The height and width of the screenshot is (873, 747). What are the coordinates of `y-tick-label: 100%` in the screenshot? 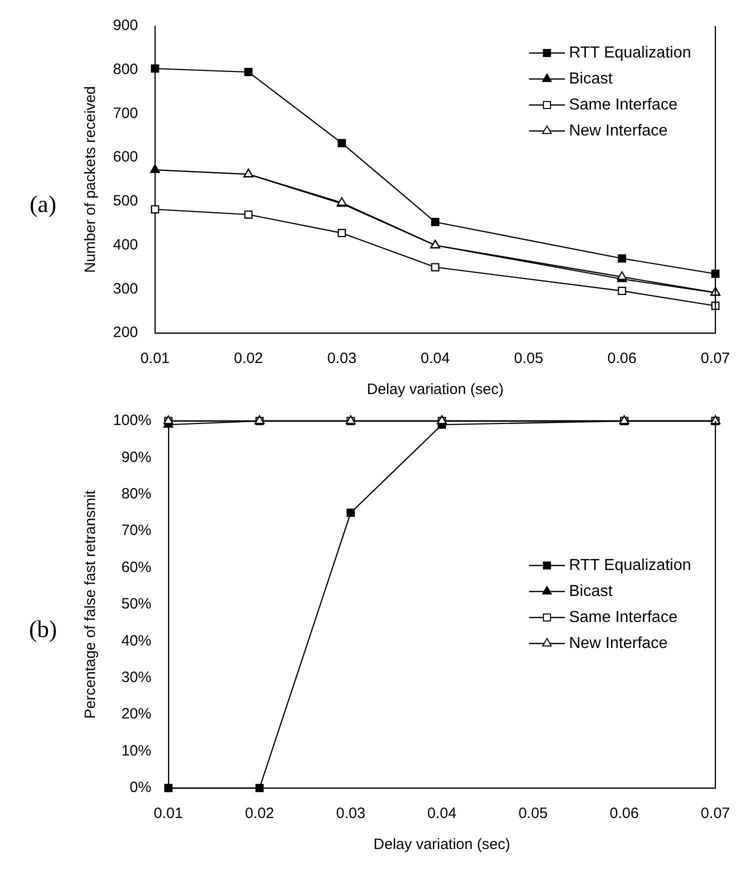 It's located at (132, 421).